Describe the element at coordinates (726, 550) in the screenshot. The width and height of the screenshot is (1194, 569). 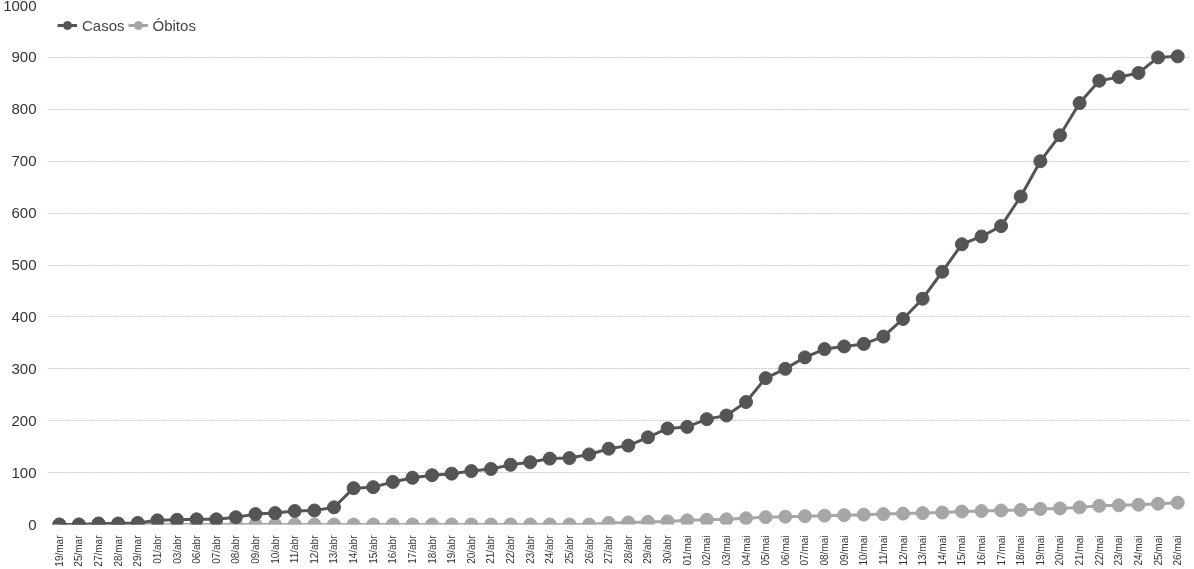
I see `x-tick-label: 03/mai` at that location.